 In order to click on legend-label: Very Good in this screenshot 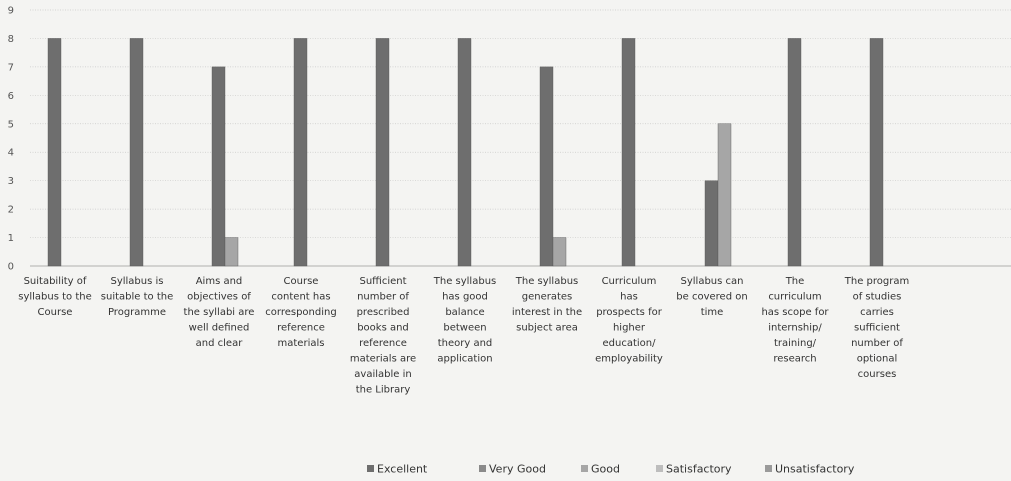, I will do `click(517, 469)`.